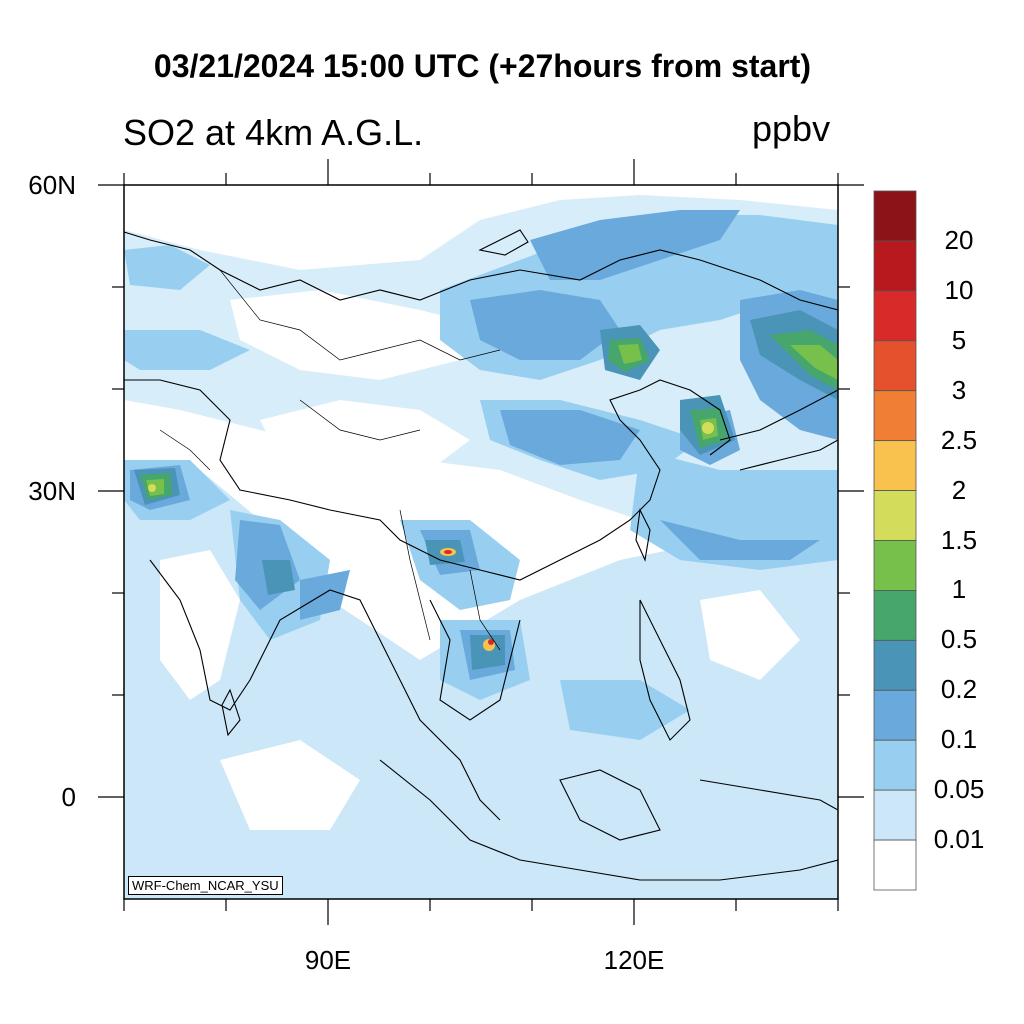 The image size is (1024, 1024). What do you see at coordinates (52, 491) in the screenshot?
I see `lat-label-30n: 30N` at bounding box center [52, 491].